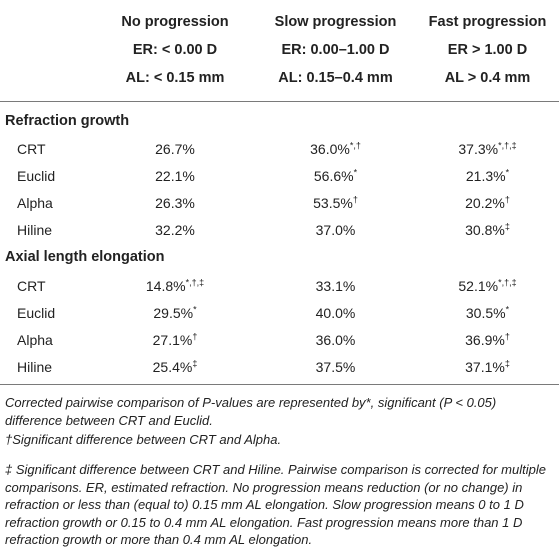 The height and width of the screenshot is (556, 559). What do you see at coordinates (335, 202) in the screenshot?
I see `table-cell: 53.5%†` at bounding box center [335, 202].